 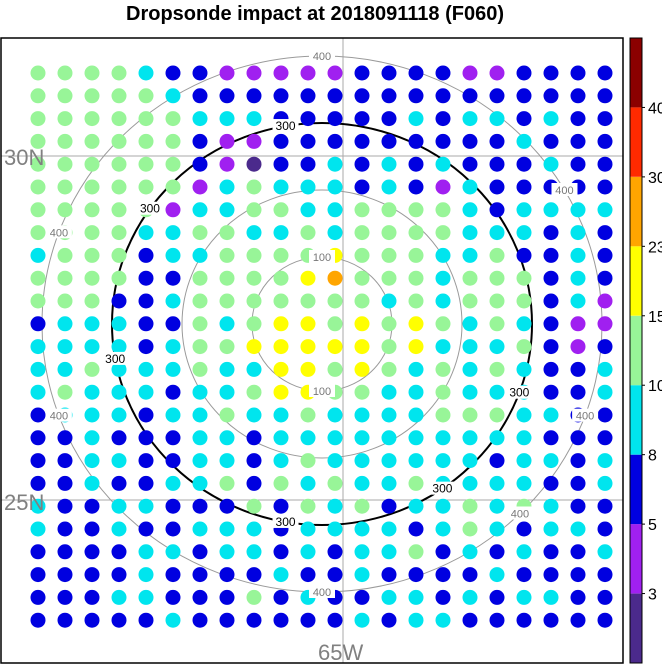 I want to click on colorbar-label: 8, so click(x=652, y=456).